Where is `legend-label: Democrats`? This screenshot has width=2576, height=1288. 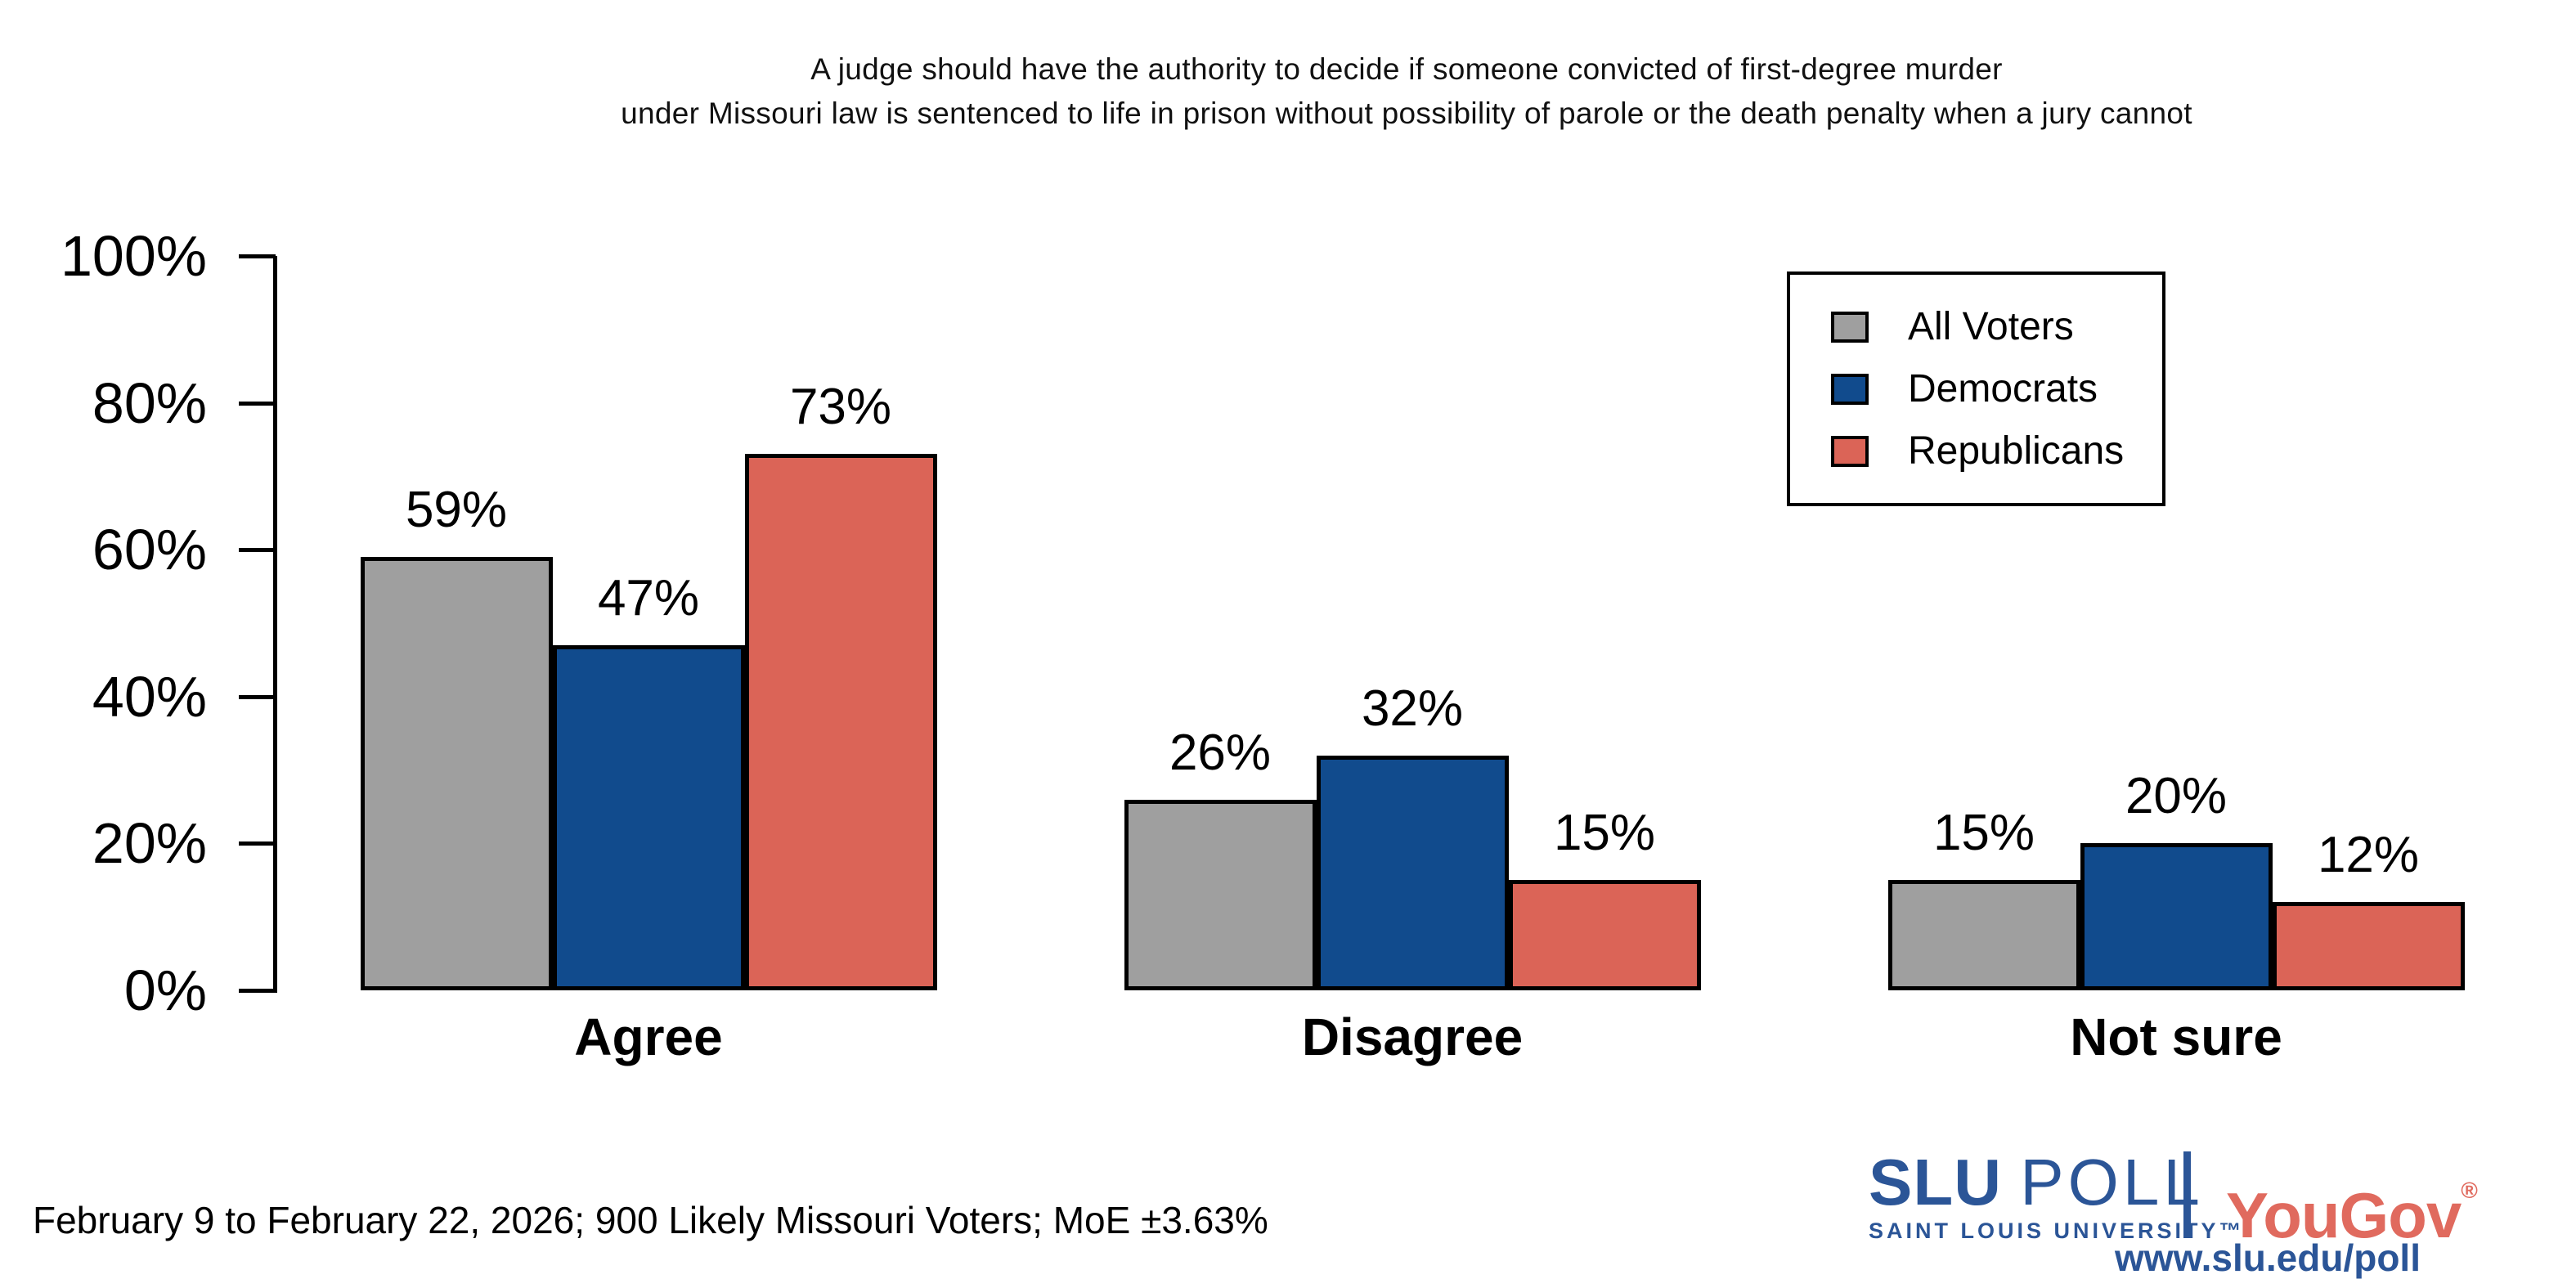 legend-label: Democrats is located at coordinates (2003, 388).